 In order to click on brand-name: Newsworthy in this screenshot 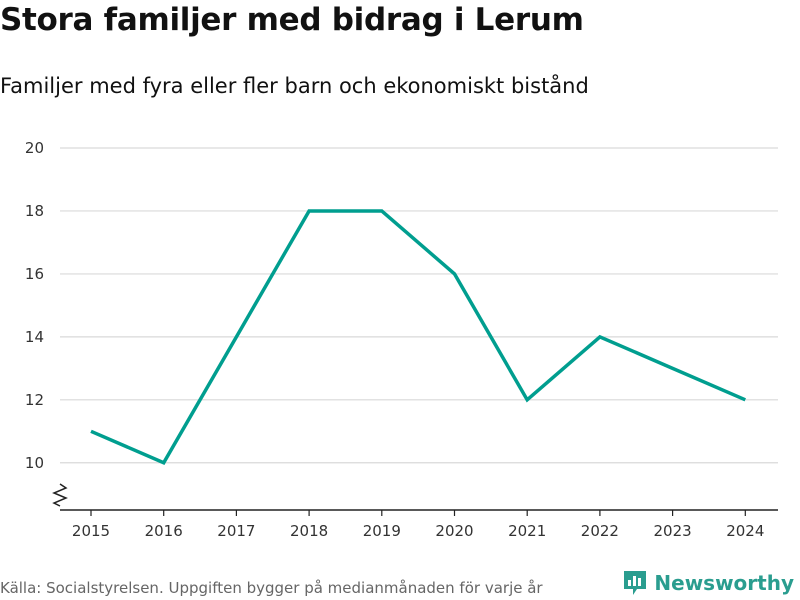, I will do `click(724, 583)`.